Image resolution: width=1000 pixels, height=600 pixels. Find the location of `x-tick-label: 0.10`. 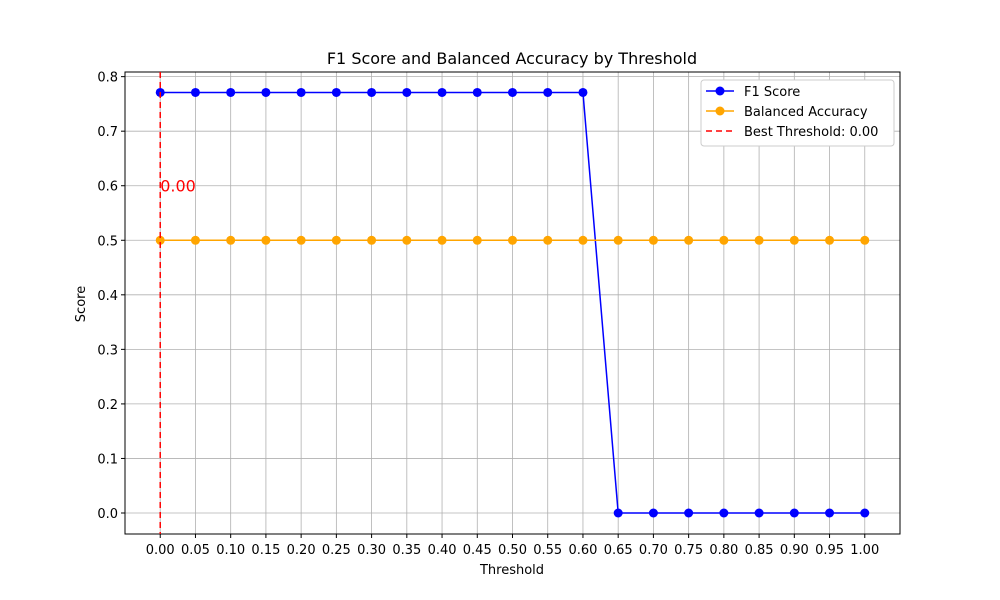

x-tick-label: 0.10 is located at coordinates (230, 550).